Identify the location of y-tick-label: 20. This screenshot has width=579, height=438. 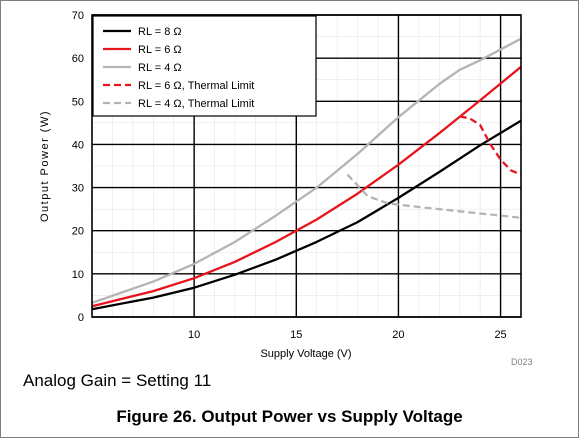
(78, 232).